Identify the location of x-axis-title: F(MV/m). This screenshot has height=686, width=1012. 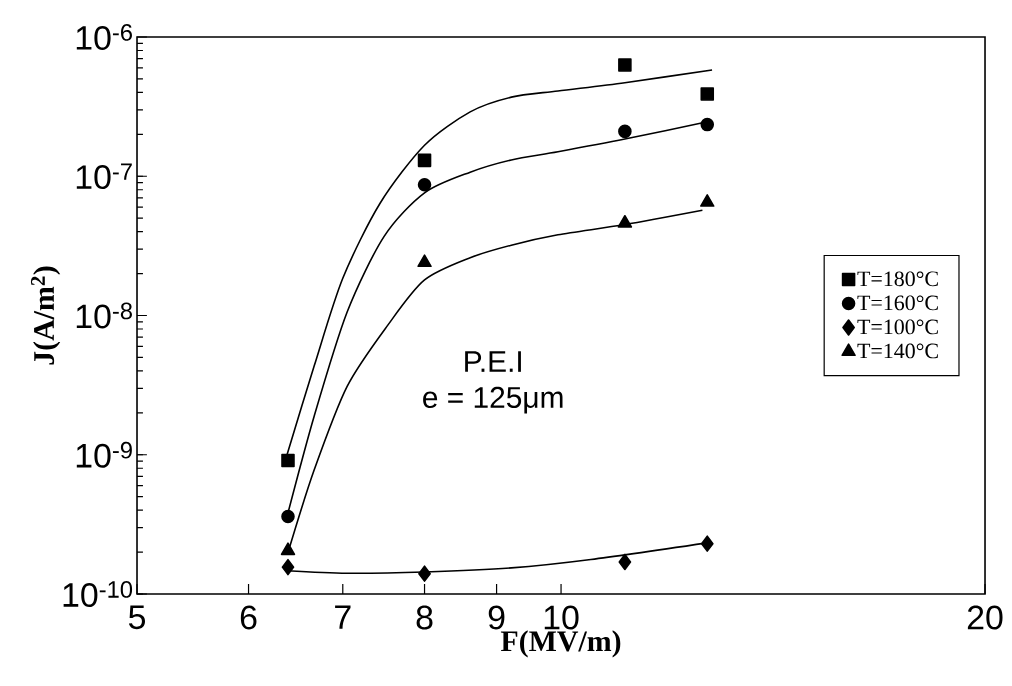
(560, 644).